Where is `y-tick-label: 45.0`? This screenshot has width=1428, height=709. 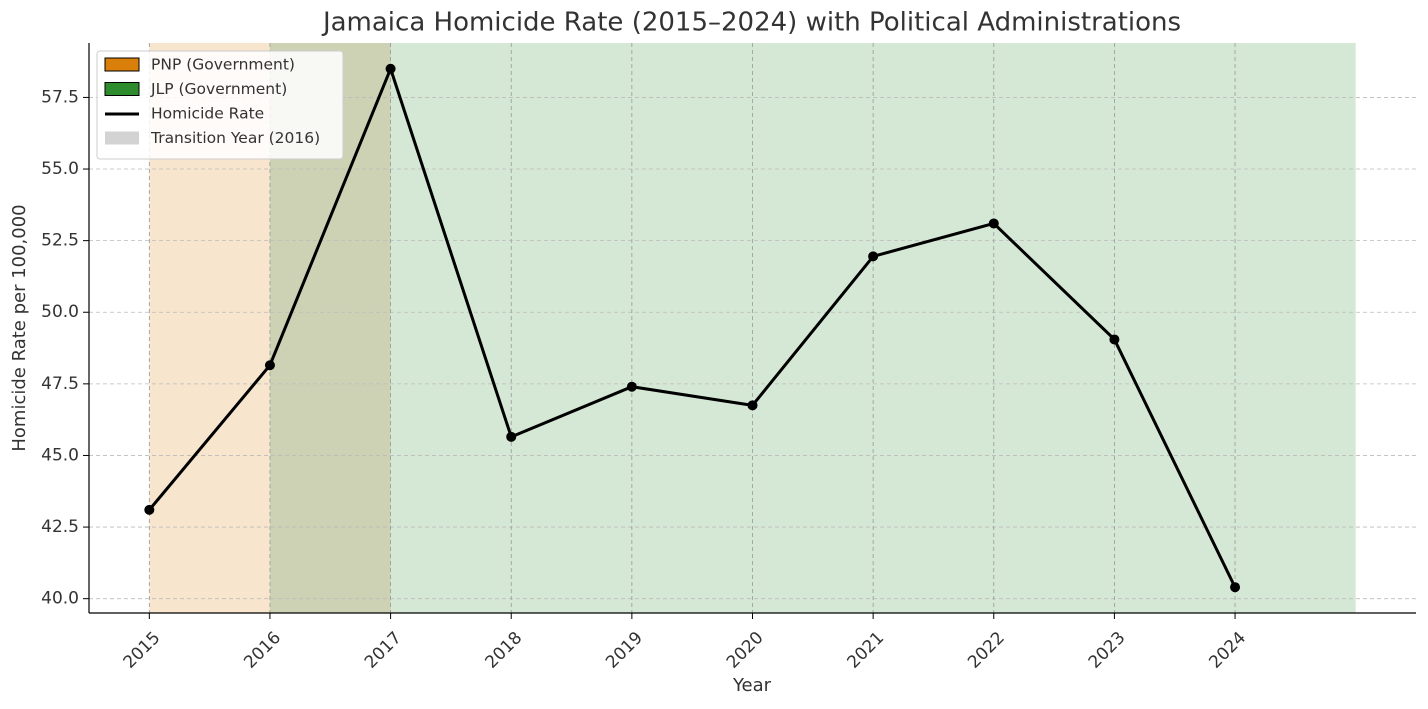 y-tick-label: 45.0 is located at coordinates (60, 455).